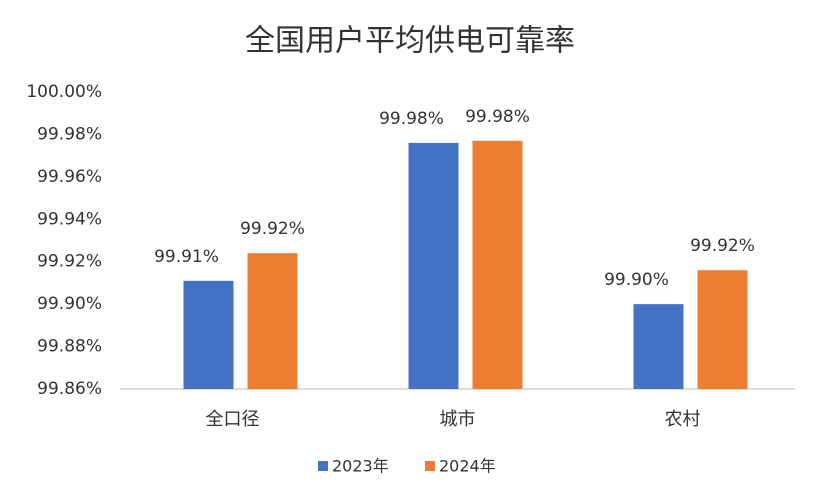  What do you see at coordinates (69, 134) in the screenshot?
I see `y-tick-label: 99.98%` at bounding box center [69, 134].